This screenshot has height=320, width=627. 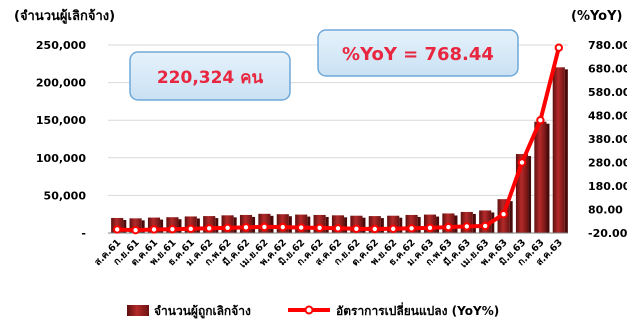 I want to click on count-callout: 220,324 คน, so click(x=210, y=76).